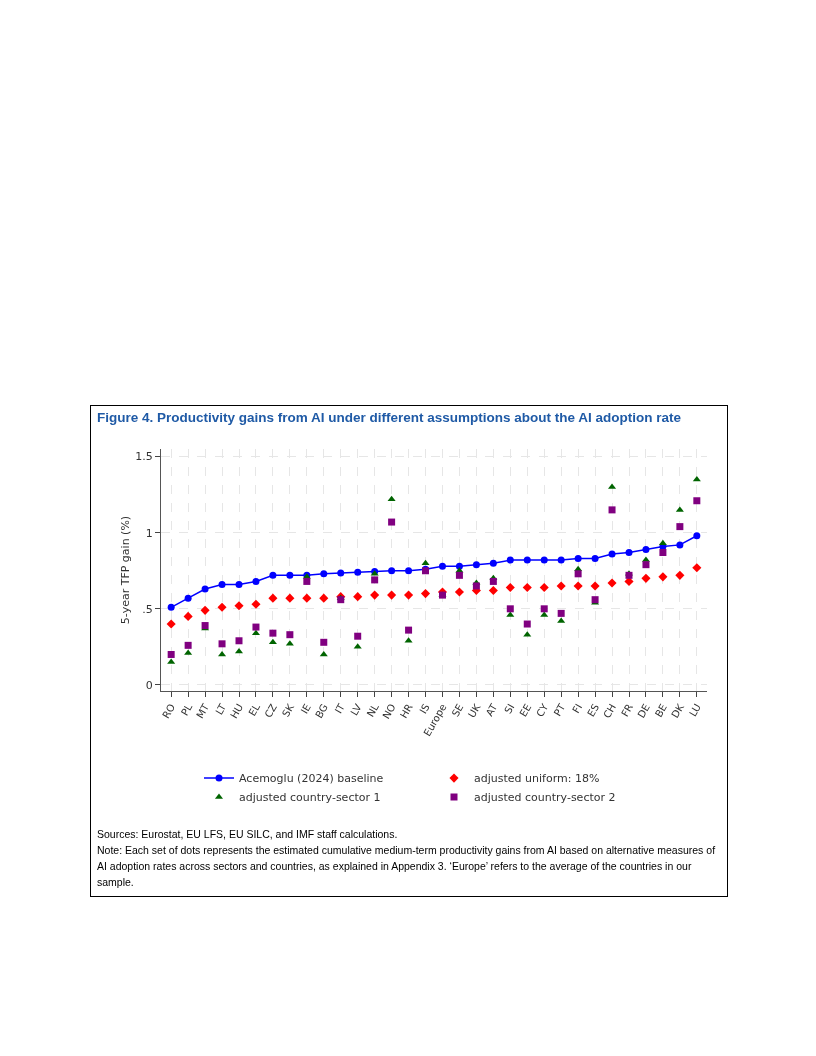  What do you see at coordinates (271, 710) in the screenshot?
I see `x-tick-label: CZ` at bounding box center [271, 710].